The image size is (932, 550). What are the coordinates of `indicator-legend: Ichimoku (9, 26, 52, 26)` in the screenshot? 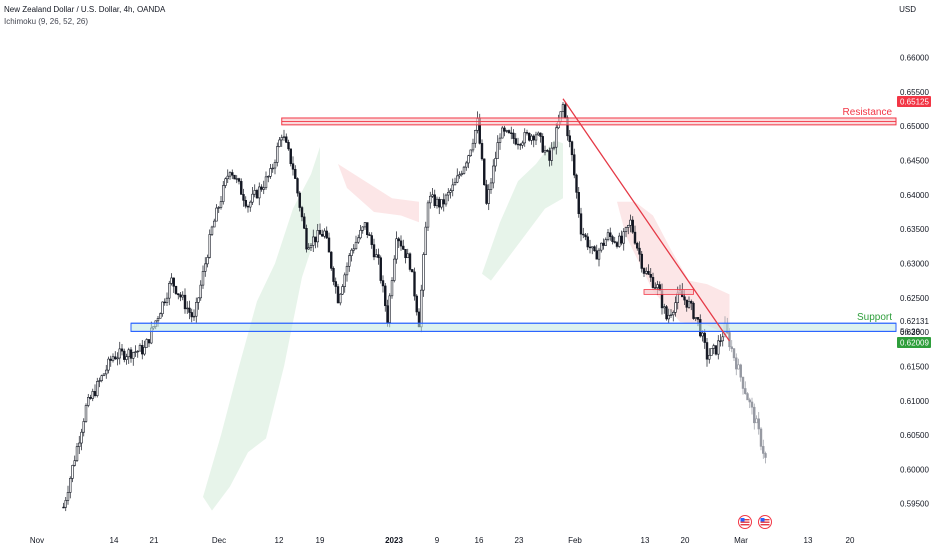 It's located at (46, 21).